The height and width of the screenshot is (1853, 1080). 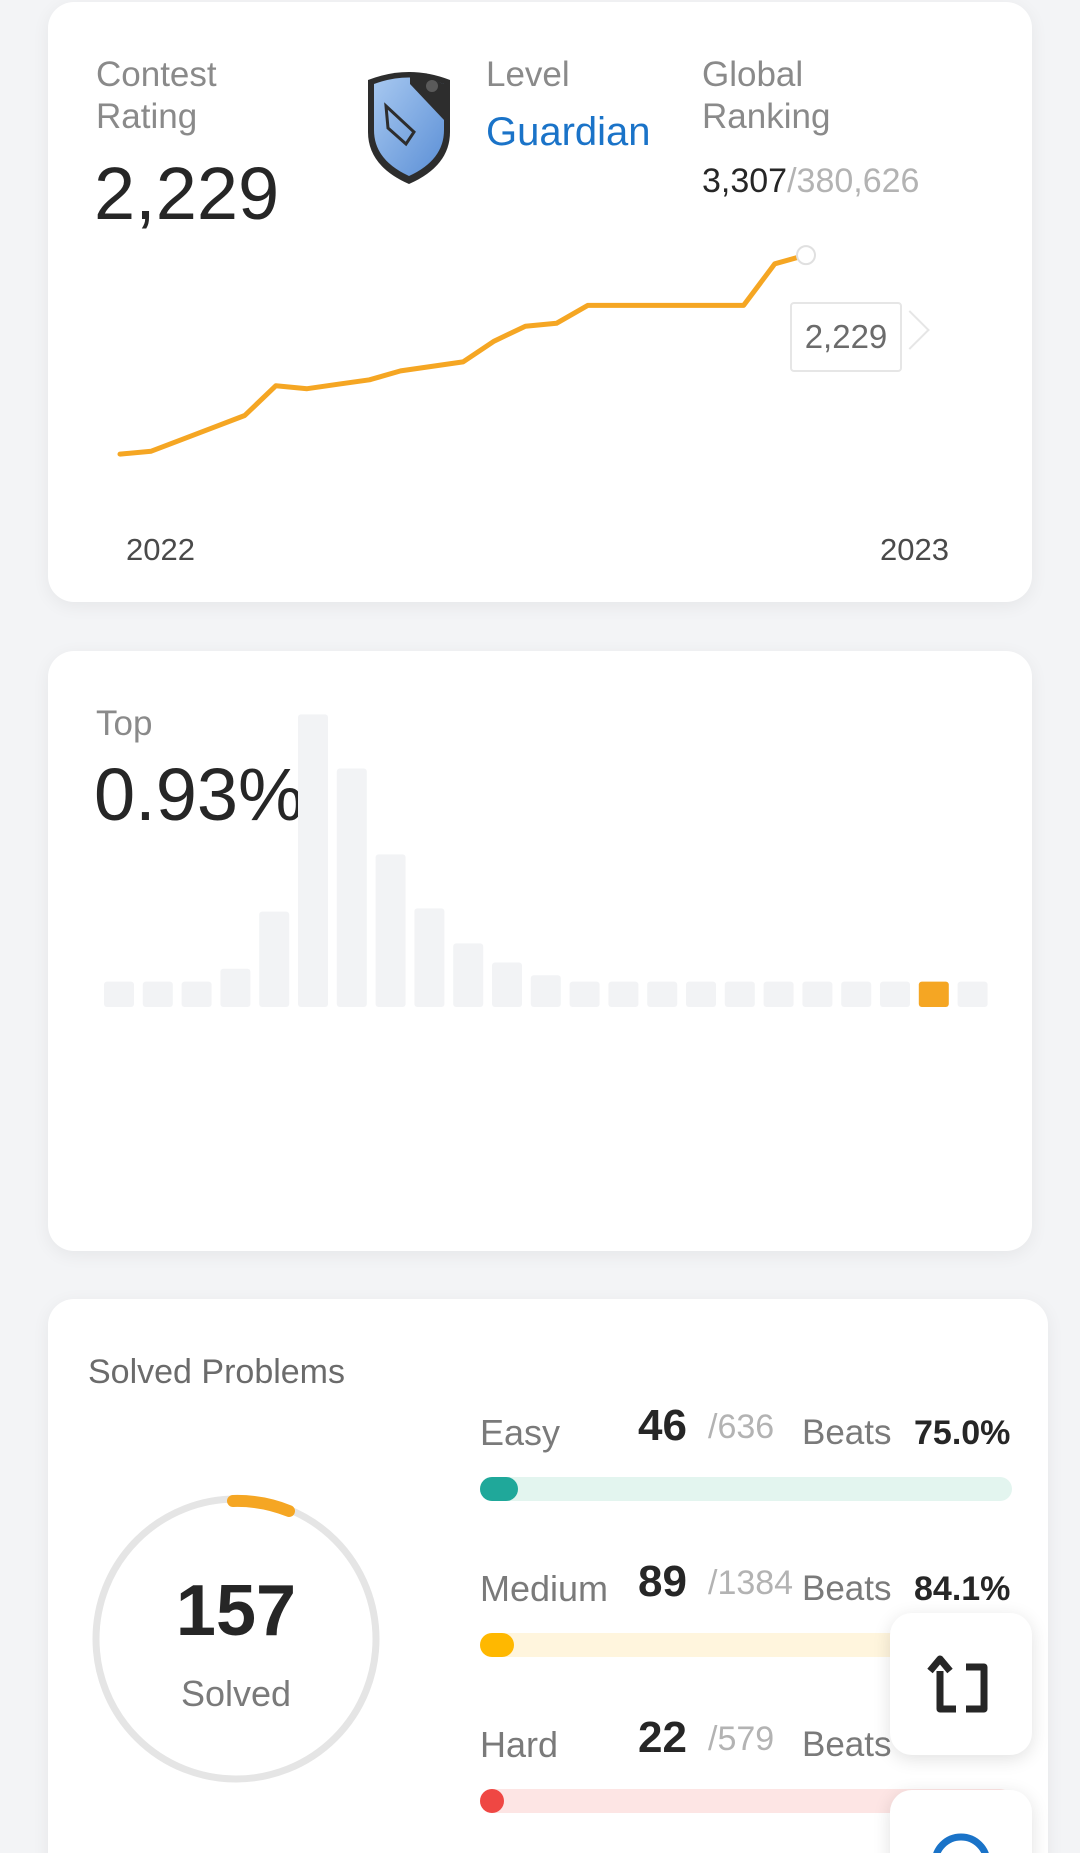 What do you see at coordinates (520, 1432) in the screenshot?
I see `difficulty-name: Easy` at bounding box center [520, 1432].